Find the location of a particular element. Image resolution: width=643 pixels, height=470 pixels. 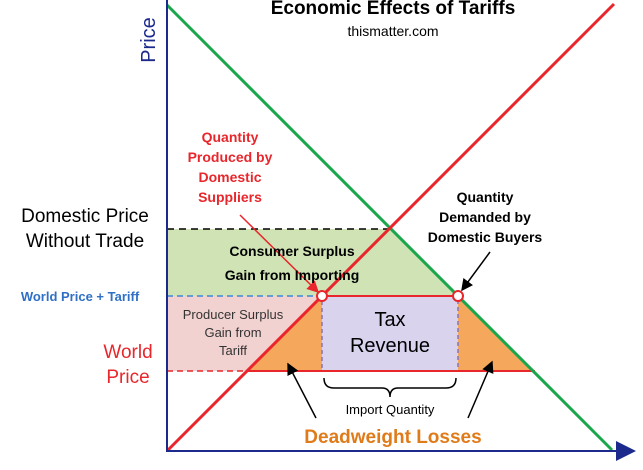

domestic-price-label-1: Domestic Price is located at coordinates (85, 216).